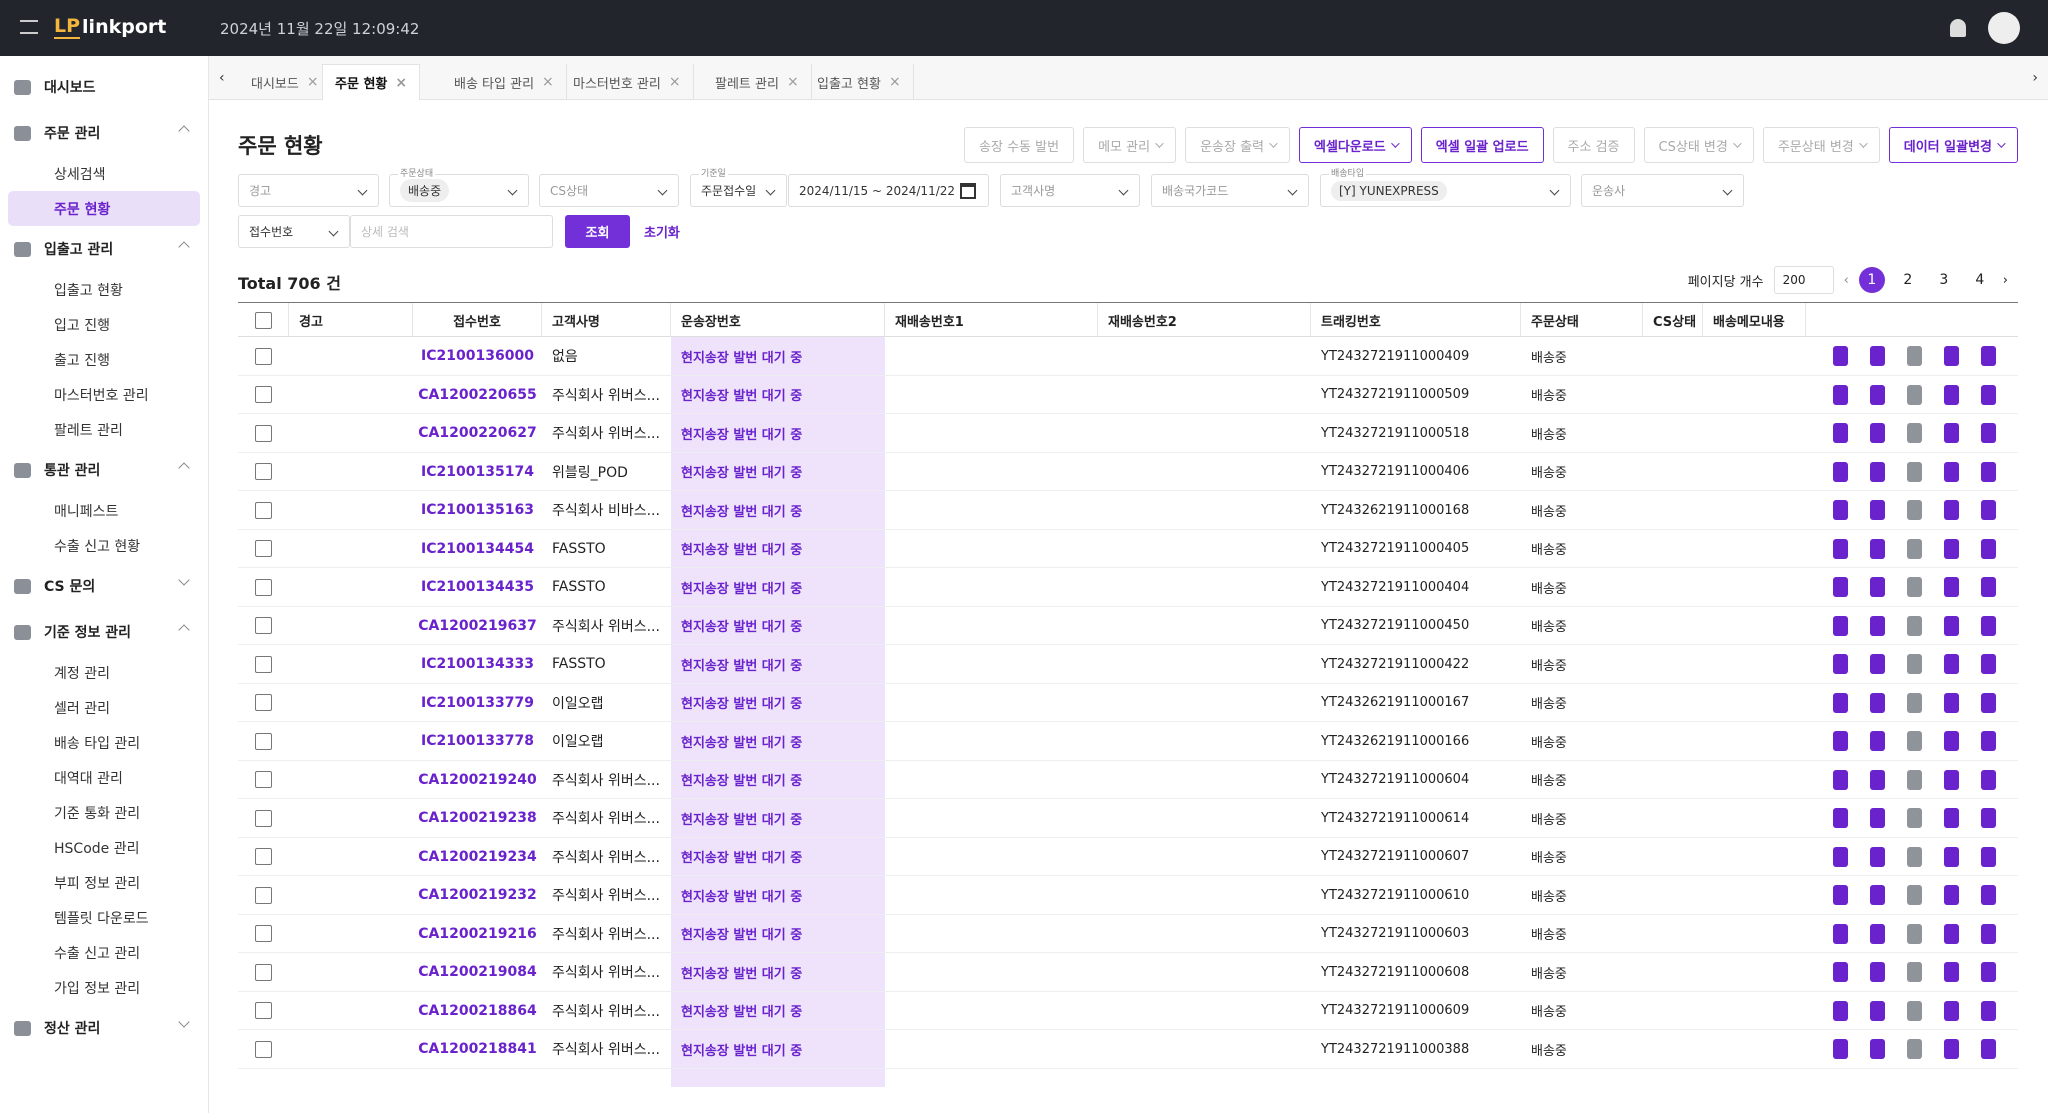  What do you see at coordinates (104, 173) in the screenshot?
I see `sidebar-item: 상세검색` at bounding box center [104, 173].